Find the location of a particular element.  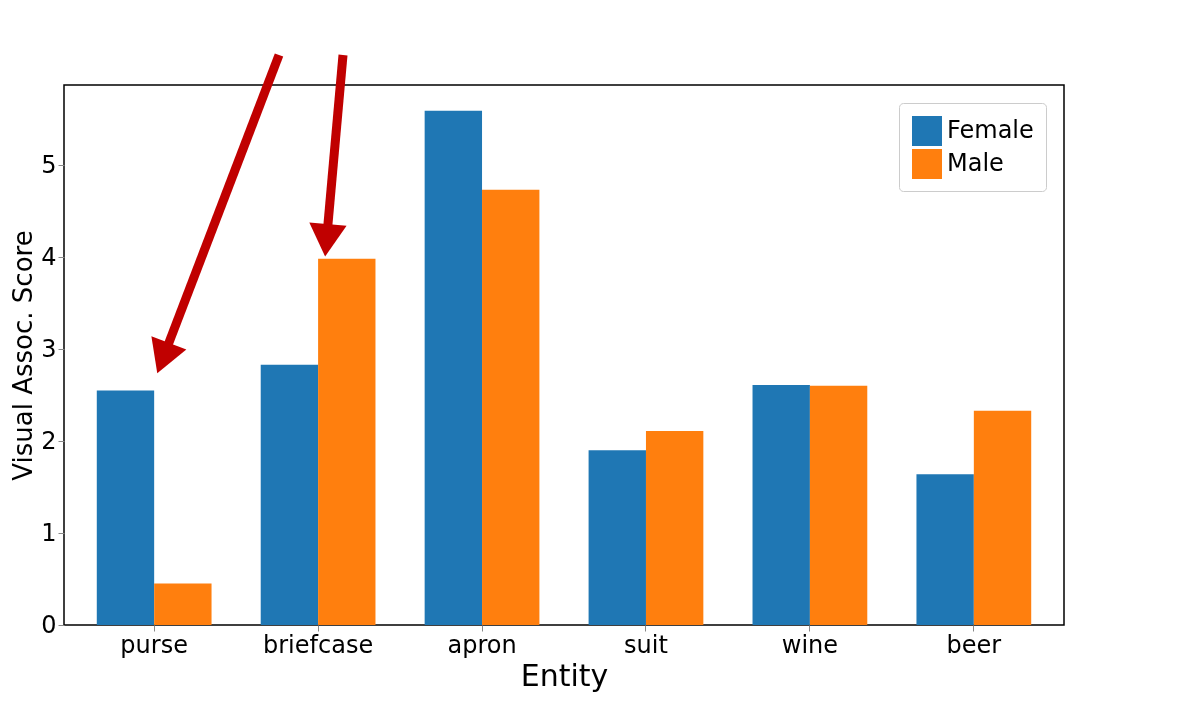

x-tick-label: apron is located at coordinates (482, 644).